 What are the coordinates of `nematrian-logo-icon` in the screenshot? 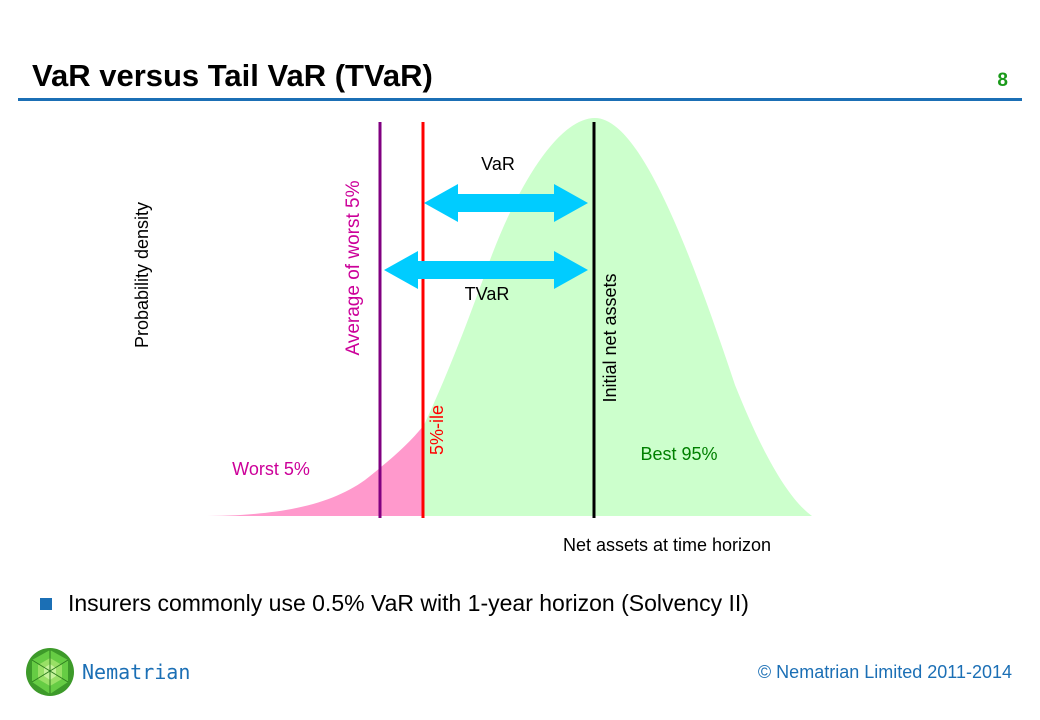 It's located at (50, 672).